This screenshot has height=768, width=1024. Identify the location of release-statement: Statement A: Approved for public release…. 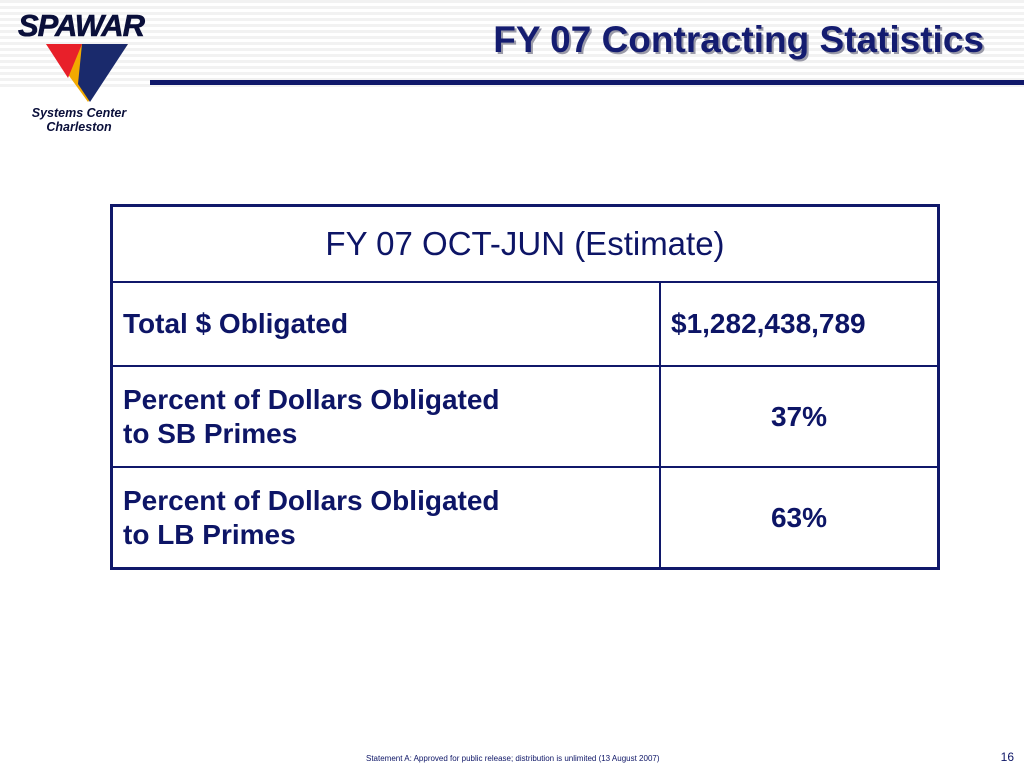
(513, 758).